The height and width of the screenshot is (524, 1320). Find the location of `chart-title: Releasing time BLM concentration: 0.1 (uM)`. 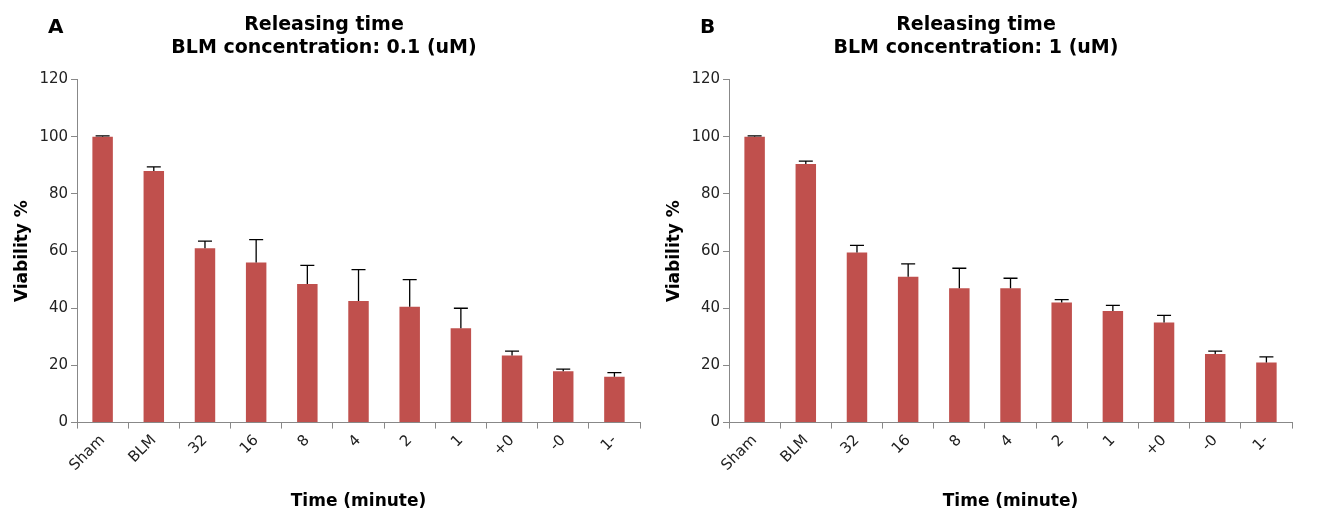

chart-title: Releasing time BLM concentration: 0.1 (uM) is located at coordinates (324, 35).